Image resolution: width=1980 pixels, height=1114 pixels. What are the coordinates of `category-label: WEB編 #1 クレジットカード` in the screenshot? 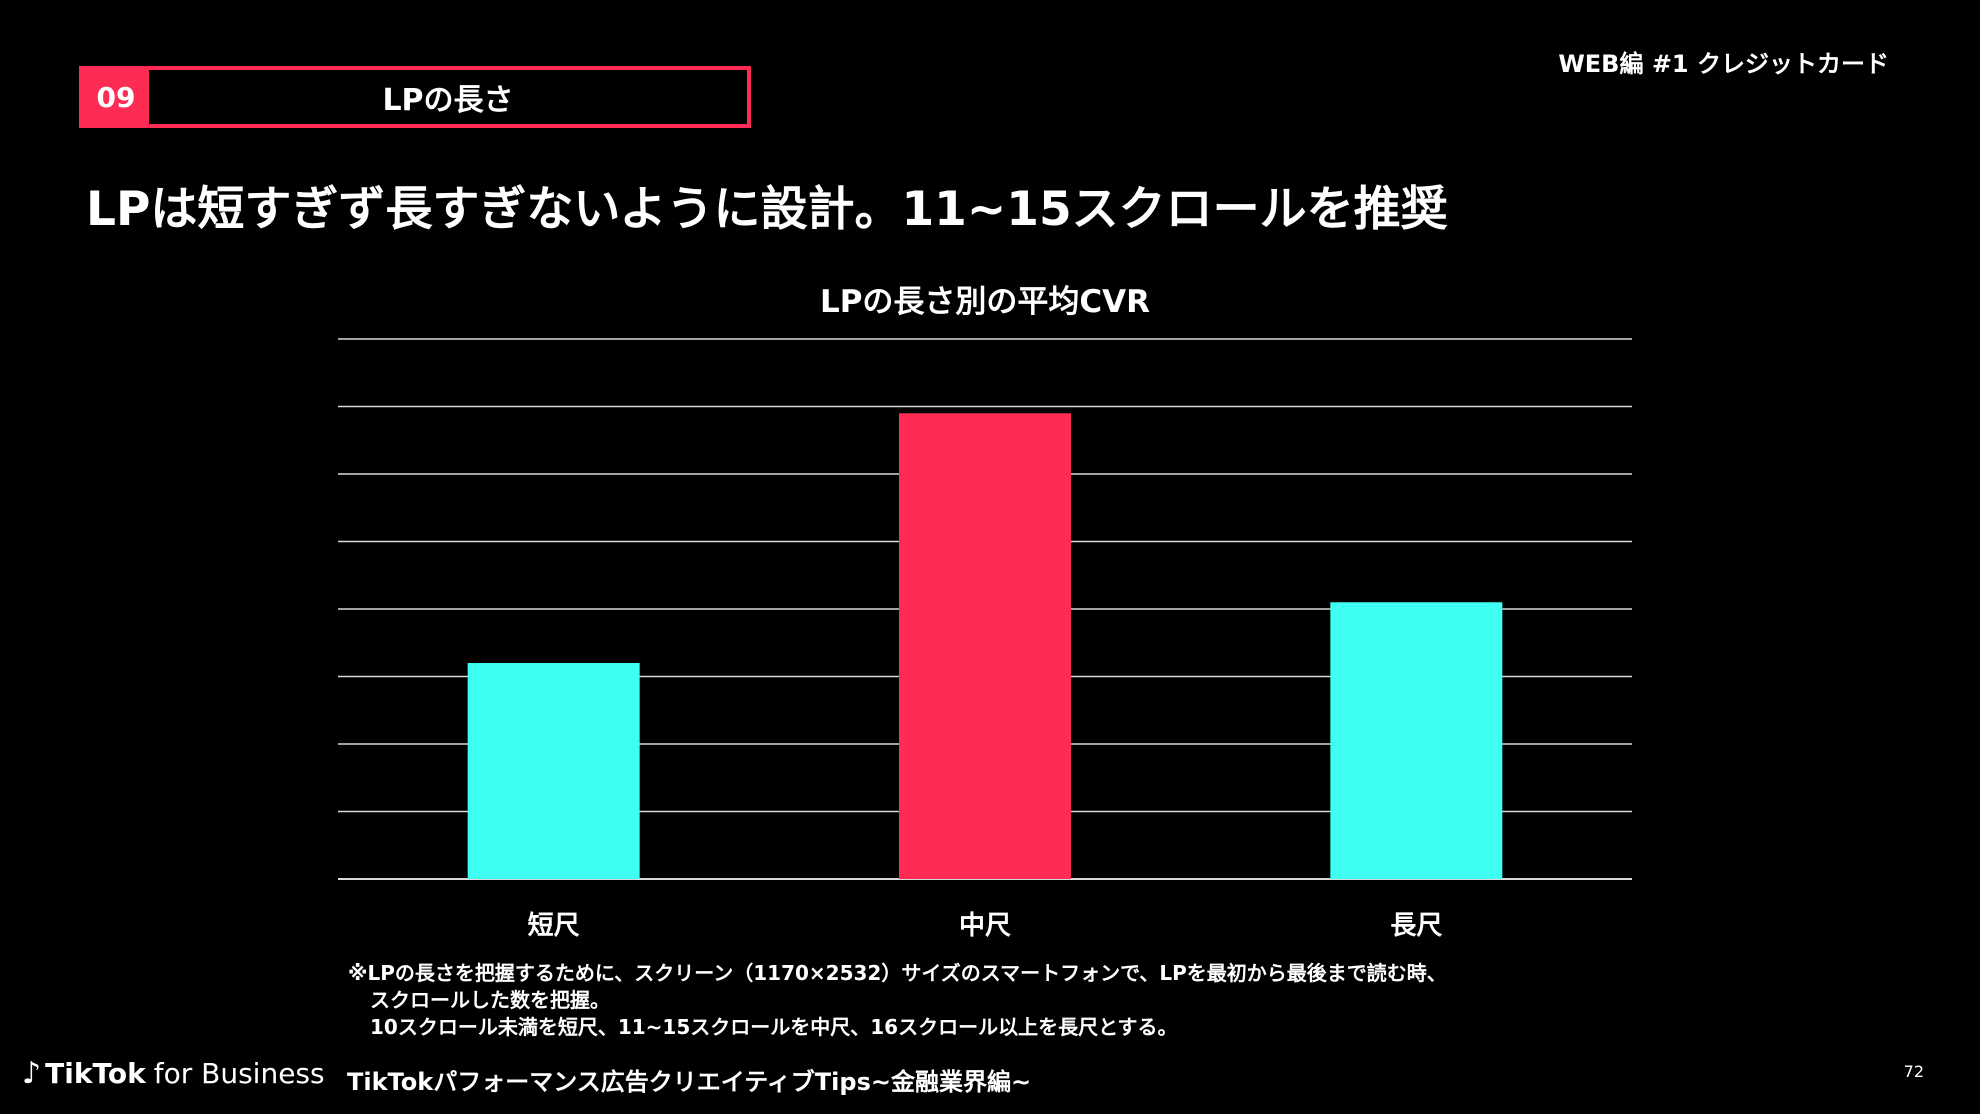 It's located at (1723, 64).